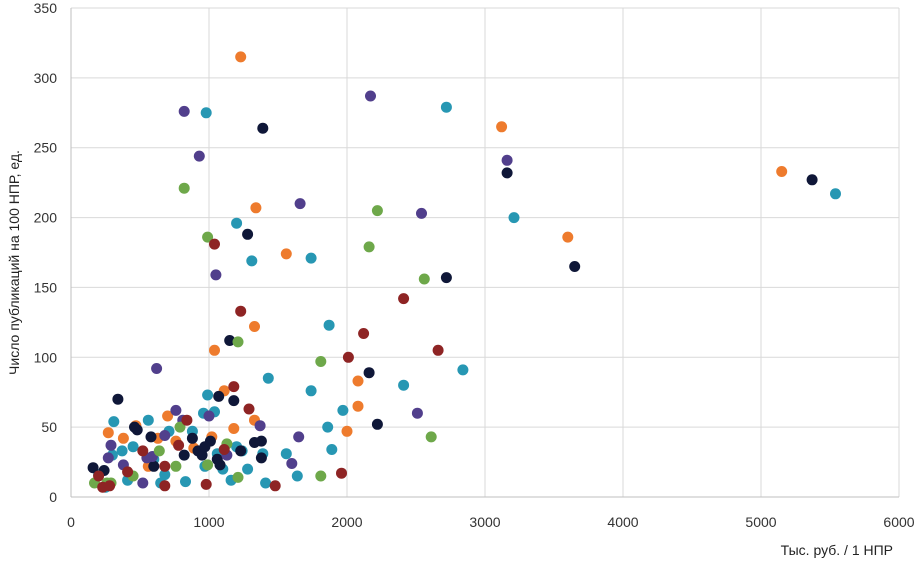 The image size is (921, 566). What do you see at coordinates (46, 148) in the screenshot?
I see `y-tick-label: 250` at bounding box center [46, 148].